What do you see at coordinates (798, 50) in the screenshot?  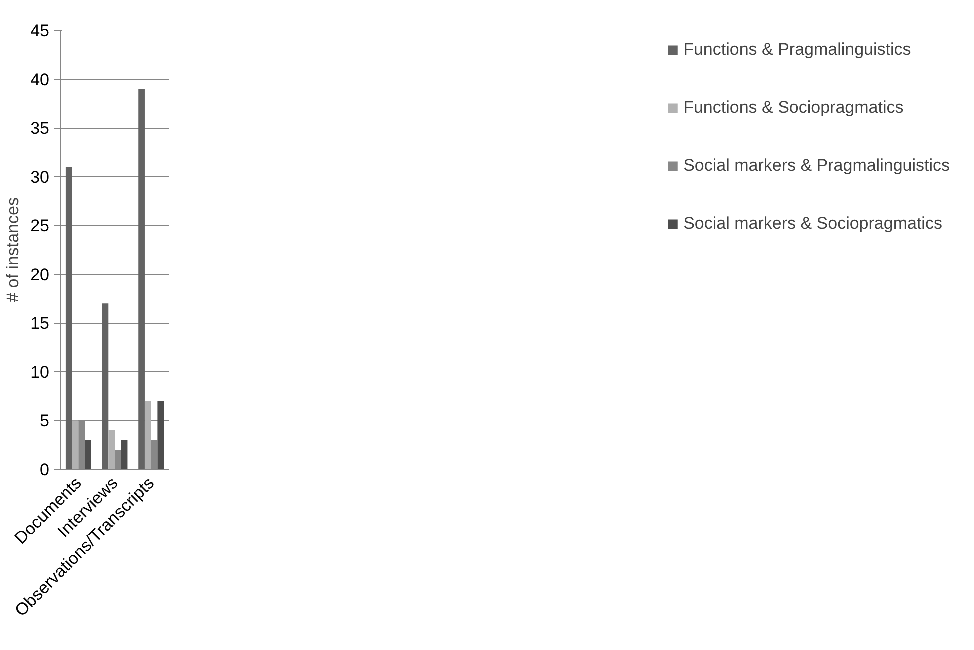 I see `legend-label: Functions & Pragmalinguistics` at bounding box center [798, 50].